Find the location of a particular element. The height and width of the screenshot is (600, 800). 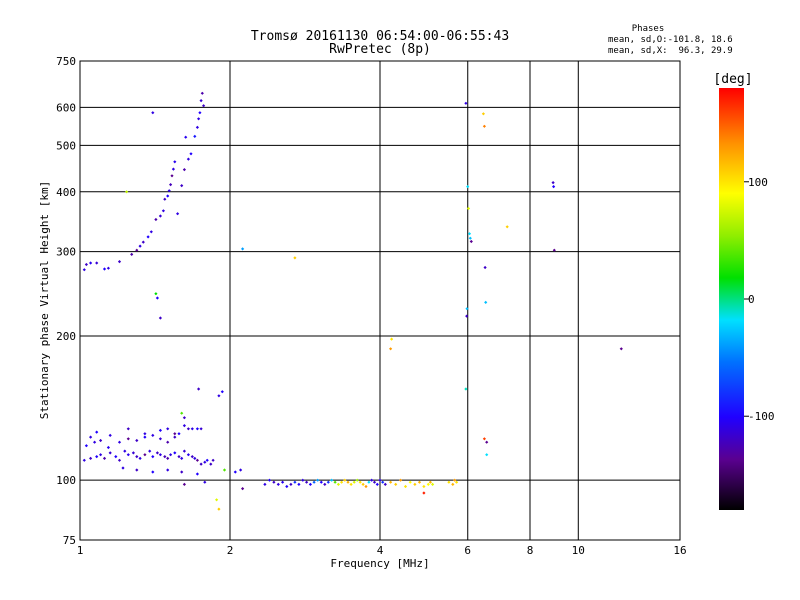

colorbar-ticks: -100 0 100 is located at coordinates (759, 299).